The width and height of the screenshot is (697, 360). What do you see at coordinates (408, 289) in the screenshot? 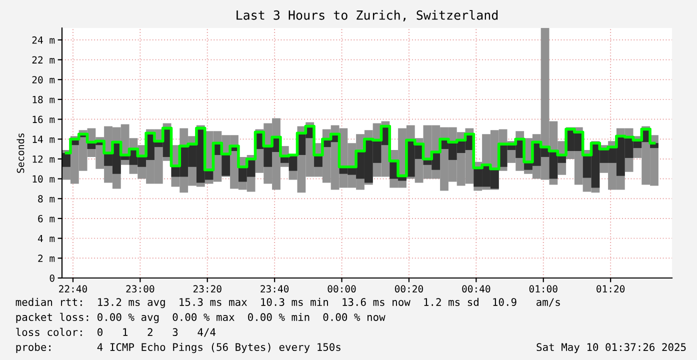
I see `x-tick-label: 00:20` at bounding box center [408, 289].